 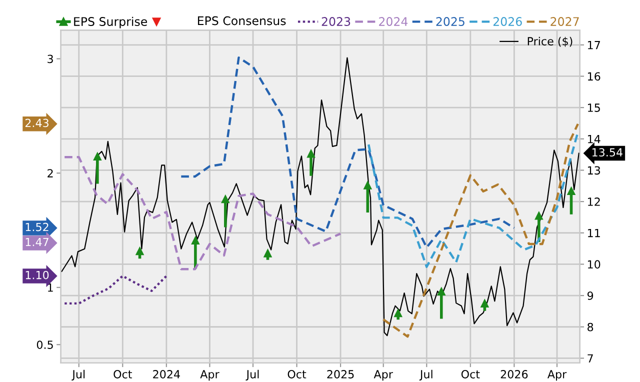 I want to click on y2-tick-label: 14, so click(x=594, y=139).